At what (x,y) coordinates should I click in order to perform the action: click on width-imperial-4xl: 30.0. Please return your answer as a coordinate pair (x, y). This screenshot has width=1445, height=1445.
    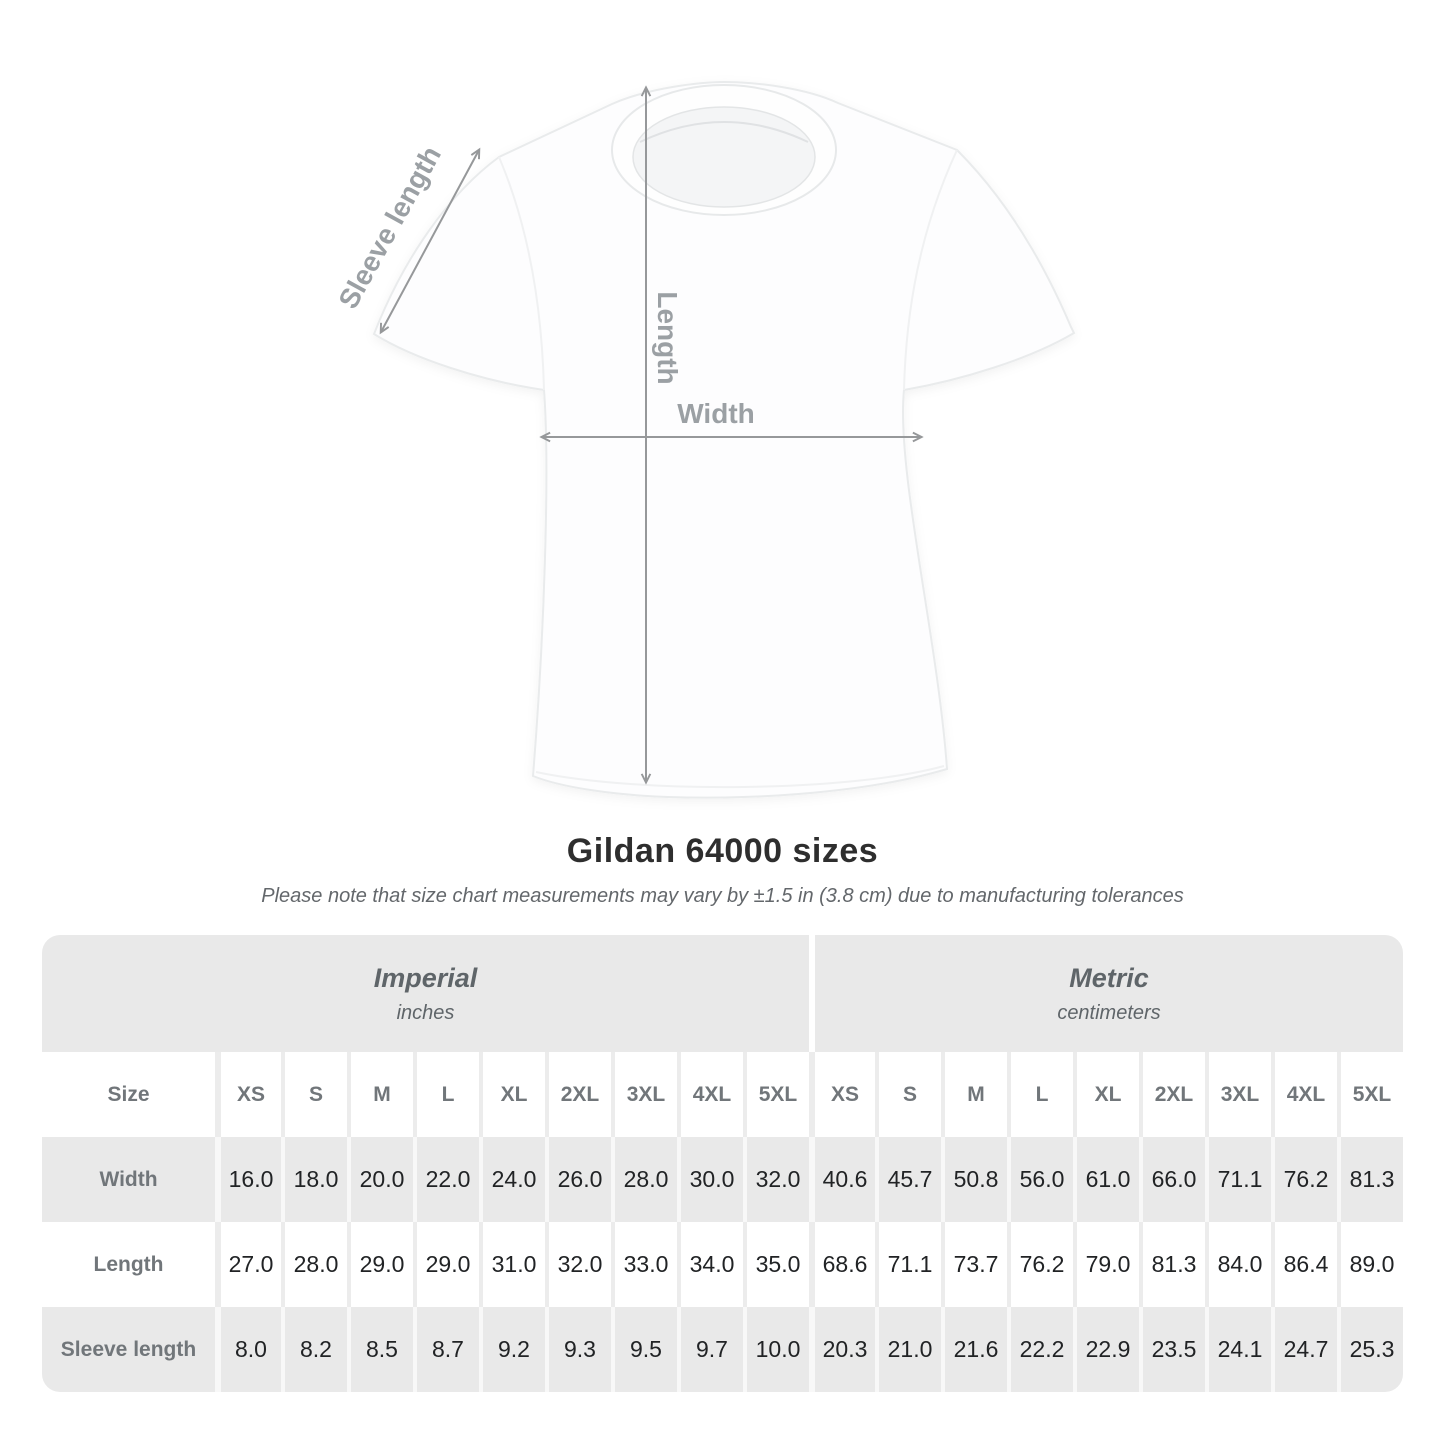
    Looking at the image, I should click on (710, 1179).